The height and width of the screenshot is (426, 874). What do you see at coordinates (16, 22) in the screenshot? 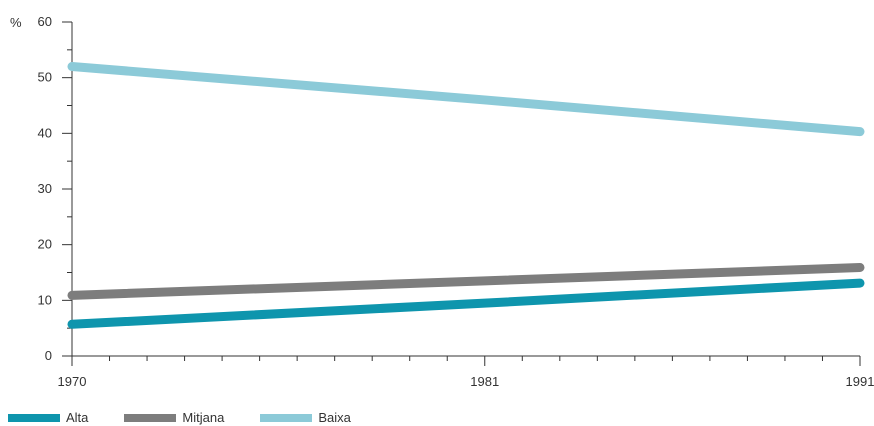
I see `y-axis-unit-label: %` at bounding box center [16, 22].